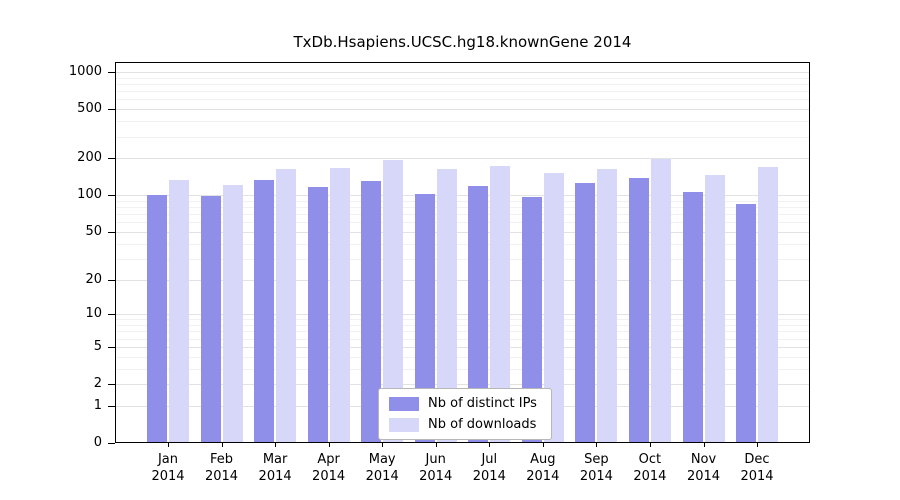 This screenshot has width=900, height=500. I want to click on x-tick-label: Dec 2014, so click(757, 468).